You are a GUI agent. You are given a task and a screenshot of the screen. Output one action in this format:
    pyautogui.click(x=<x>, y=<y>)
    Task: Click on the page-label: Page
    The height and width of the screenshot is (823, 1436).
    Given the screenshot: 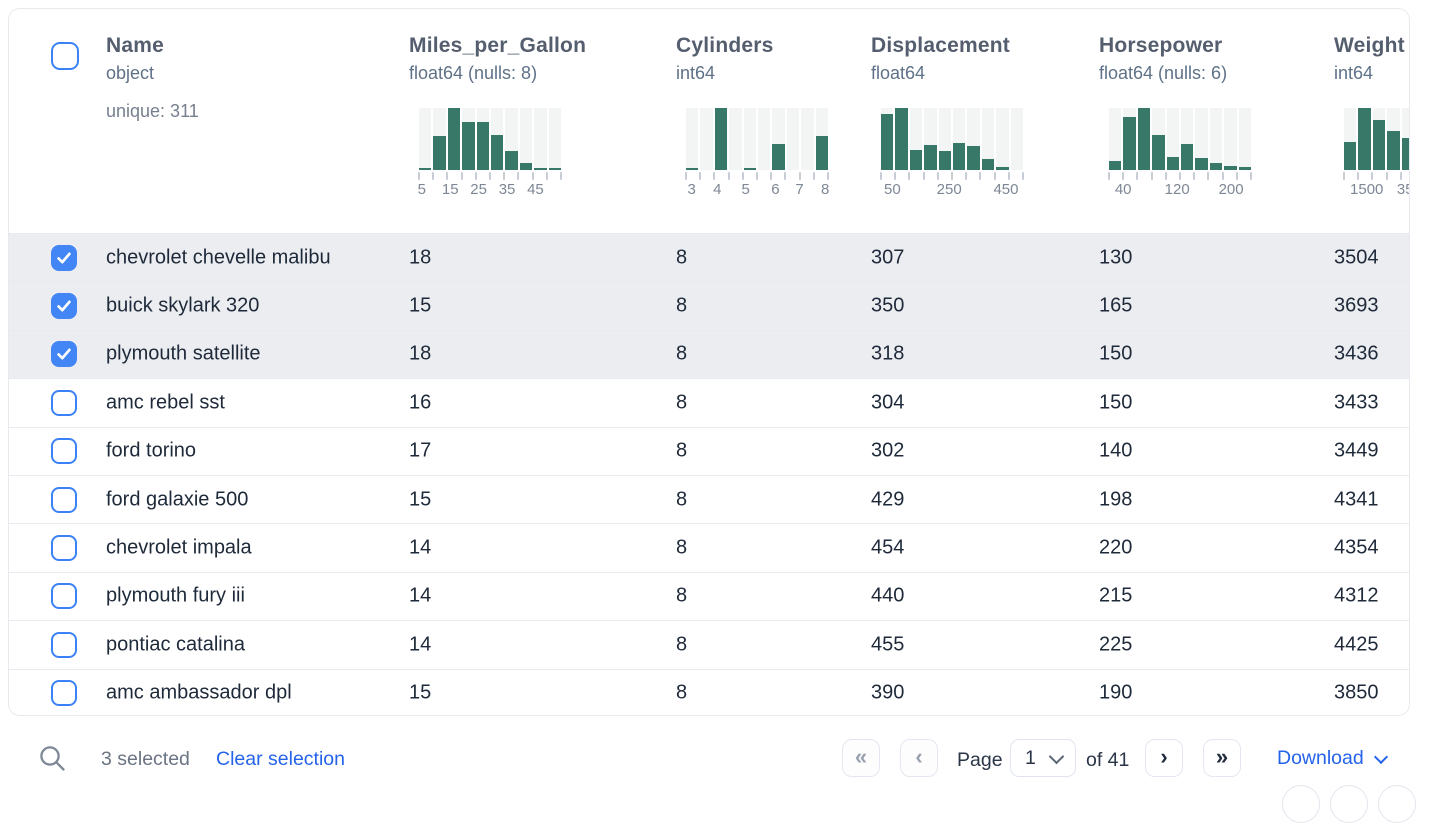 What is the action you would take?
    pyautogui.click(x=980, y=760)
    